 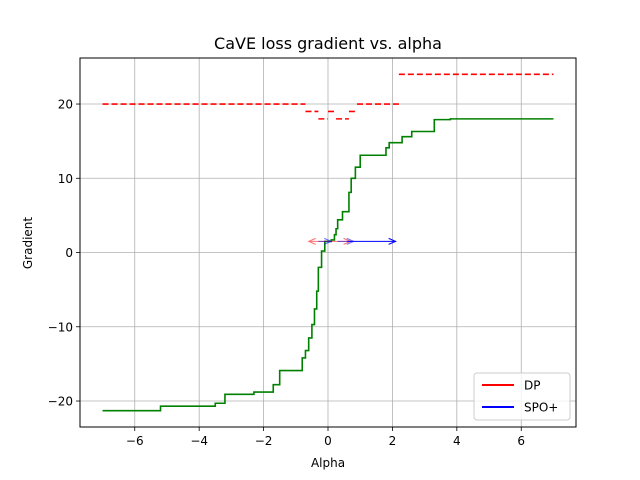 I want to click on y-tick-label: −10, so click(x=60, y=327).